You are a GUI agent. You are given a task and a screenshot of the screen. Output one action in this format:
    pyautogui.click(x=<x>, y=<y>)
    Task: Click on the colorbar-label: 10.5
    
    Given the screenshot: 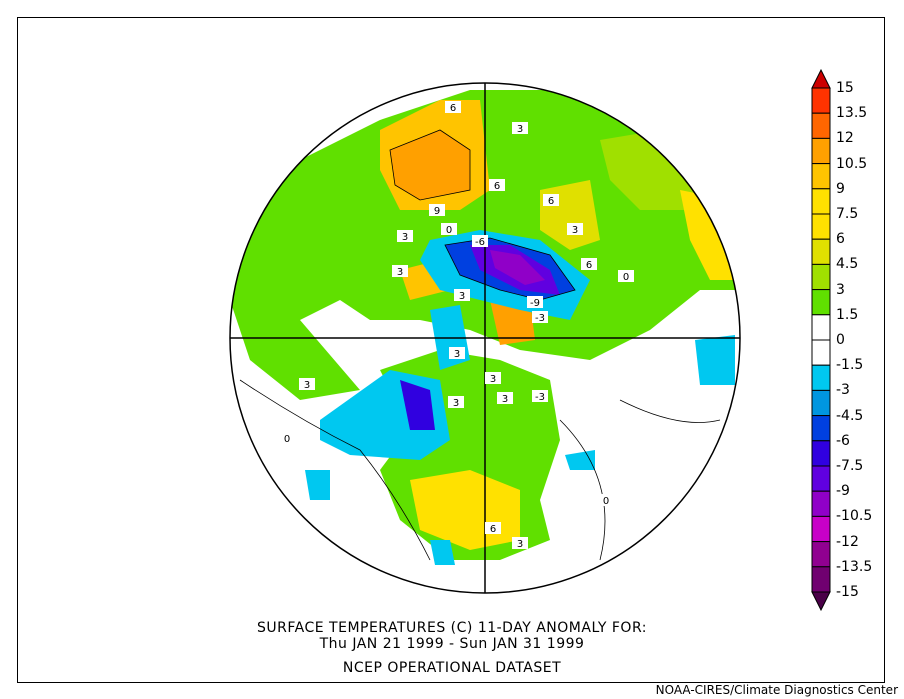 What is the action you would take?
    pyautogui.click(x=852, y=163)
    